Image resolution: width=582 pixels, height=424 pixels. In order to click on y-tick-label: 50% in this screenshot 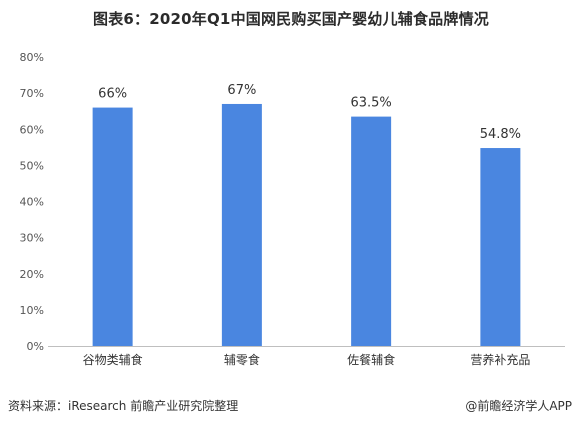, I will do `click(32, 165)`.